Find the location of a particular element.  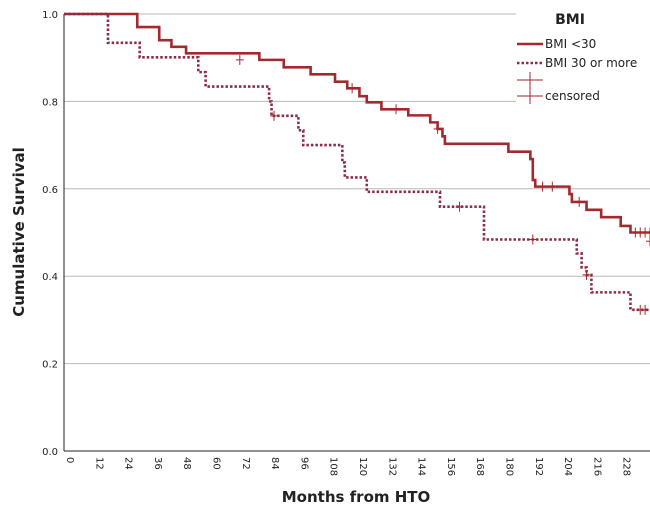

x-tick-label: 96 is located at coordinates (303, 463).